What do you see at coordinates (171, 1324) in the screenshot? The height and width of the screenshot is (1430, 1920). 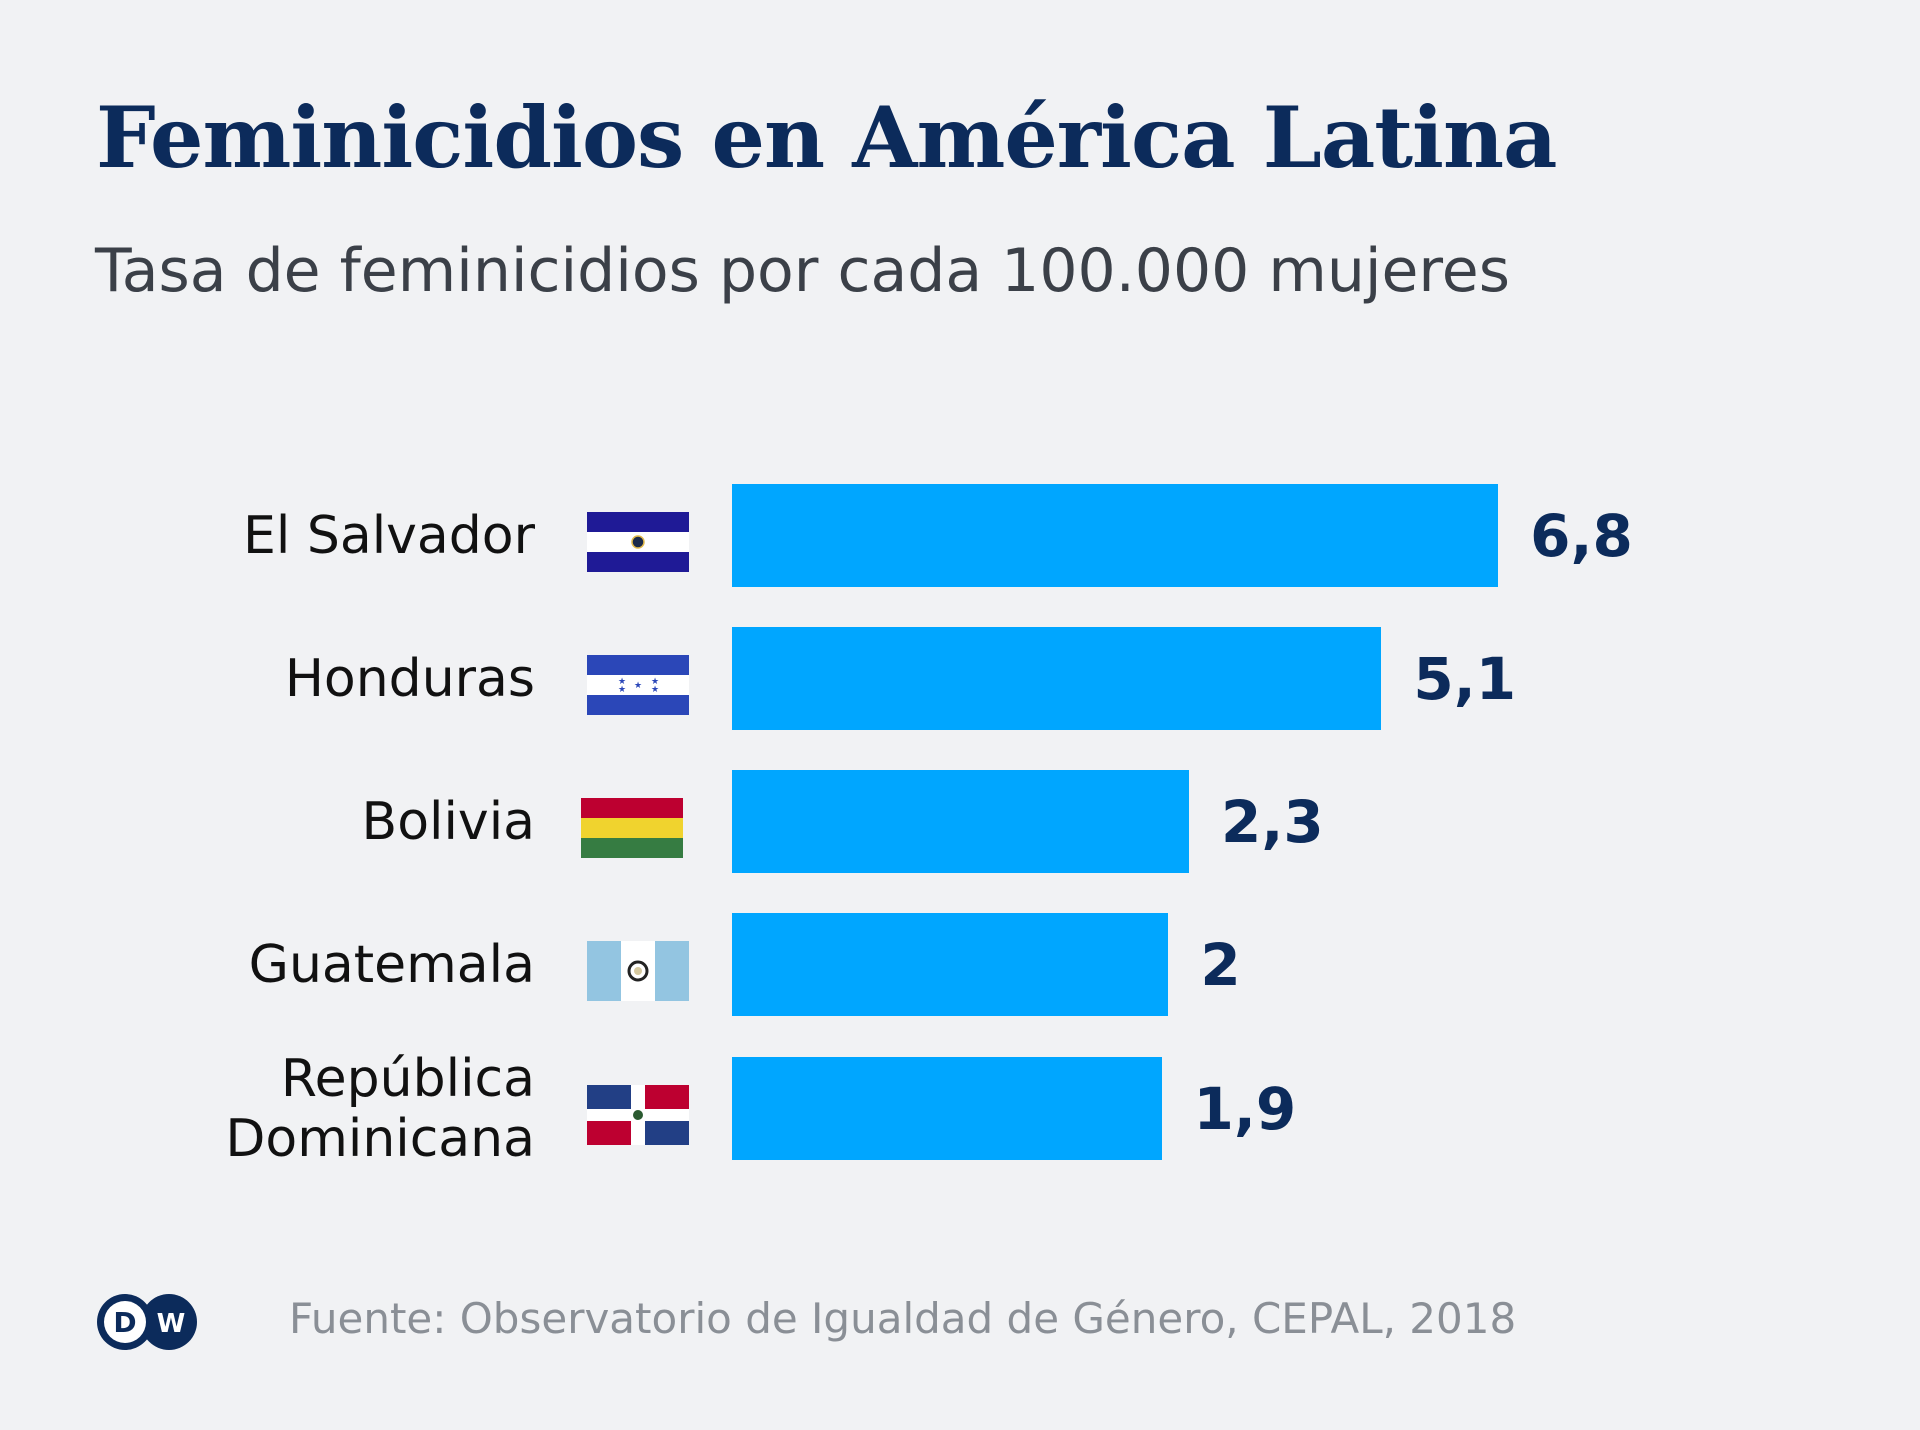 I see `svg-text: W` at bounding box center [171, 1324].